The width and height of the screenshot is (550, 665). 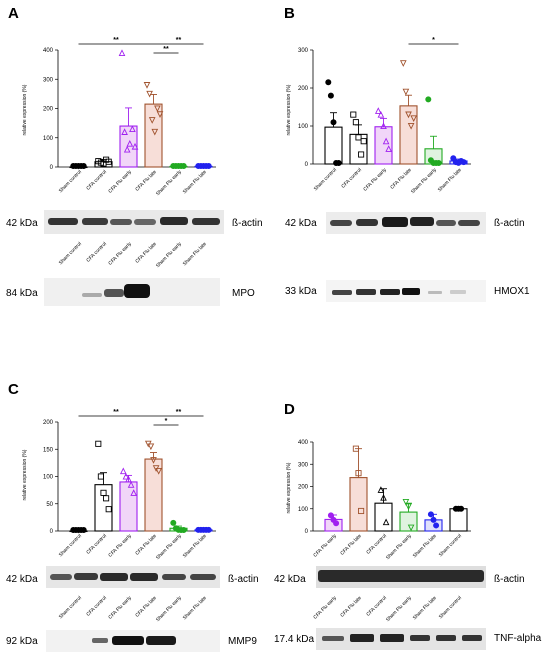 What do you see at coordinates (289, 109) in the screenshot?
I see `y-axis-title: relative expression (%)` at bounding box center [289, 109].